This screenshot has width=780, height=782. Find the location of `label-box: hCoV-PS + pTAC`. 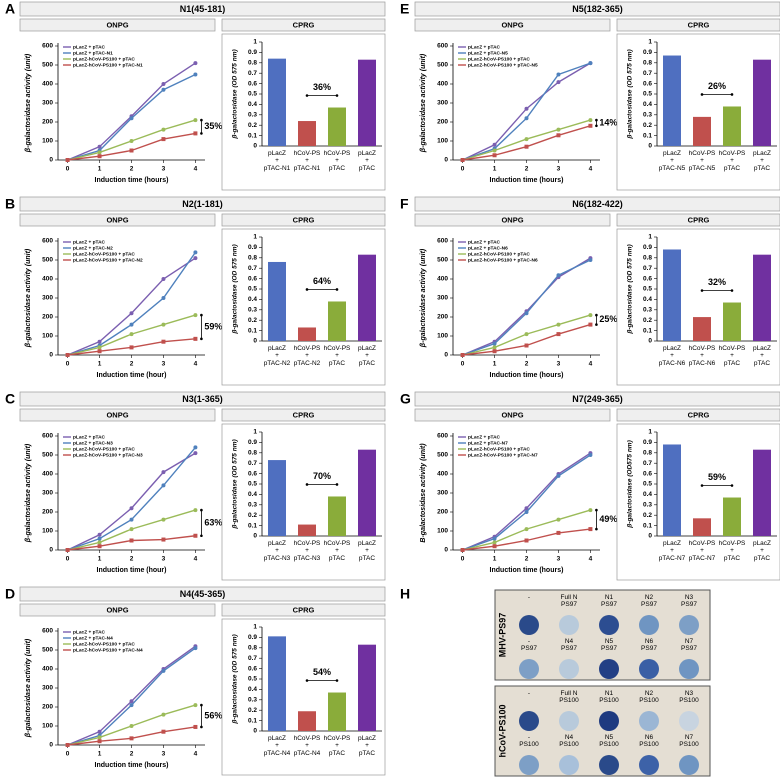

label-box: hCoV-PS + pTAC is located at coordinates (732, 551).